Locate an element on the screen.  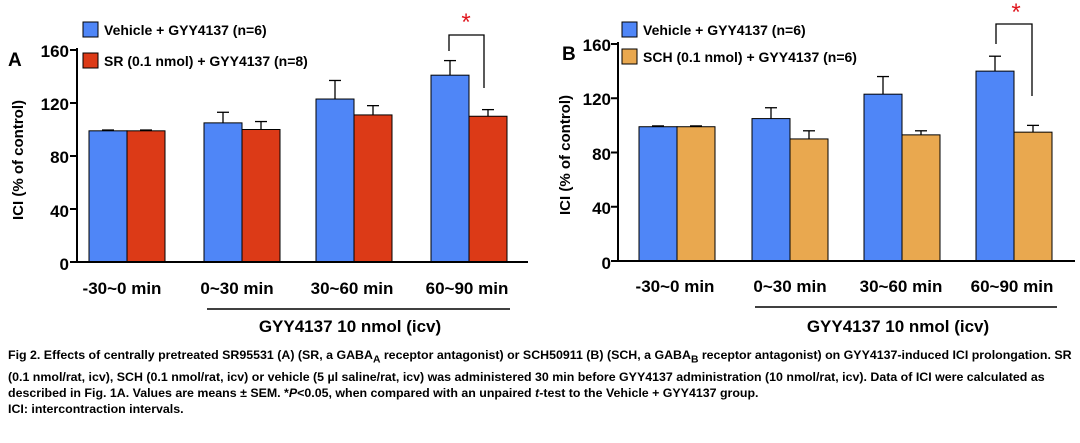
panel-b-significance: * is located at coordinates (1014, 48).